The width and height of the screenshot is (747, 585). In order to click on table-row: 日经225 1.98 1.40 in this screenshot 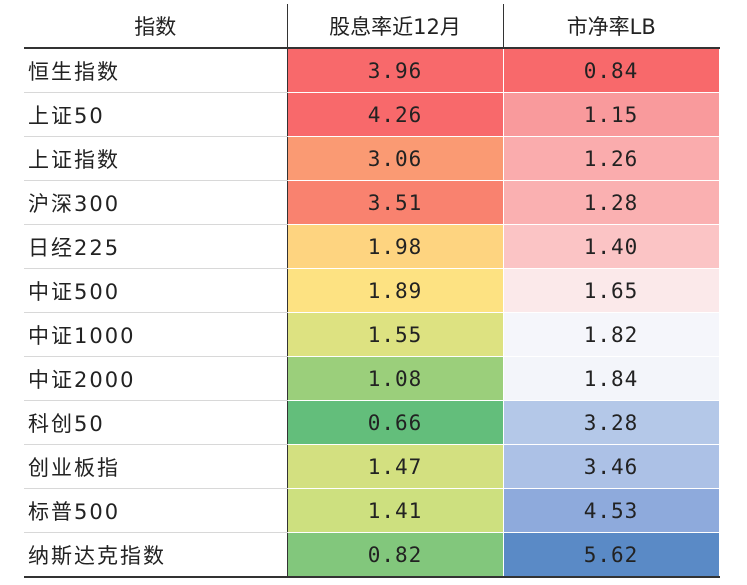, I will do `click(372, 246)`.